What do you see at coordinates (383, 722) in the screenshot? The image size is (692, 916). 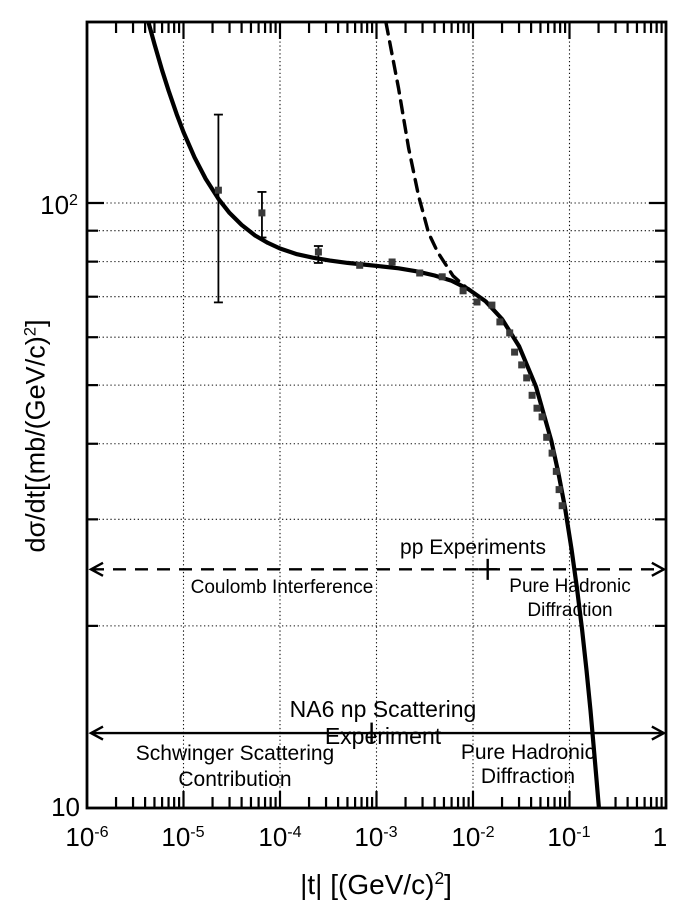 I see `na6-experiment-label: NA6 np Scattering Experiment` at bounding box center [383, 722].